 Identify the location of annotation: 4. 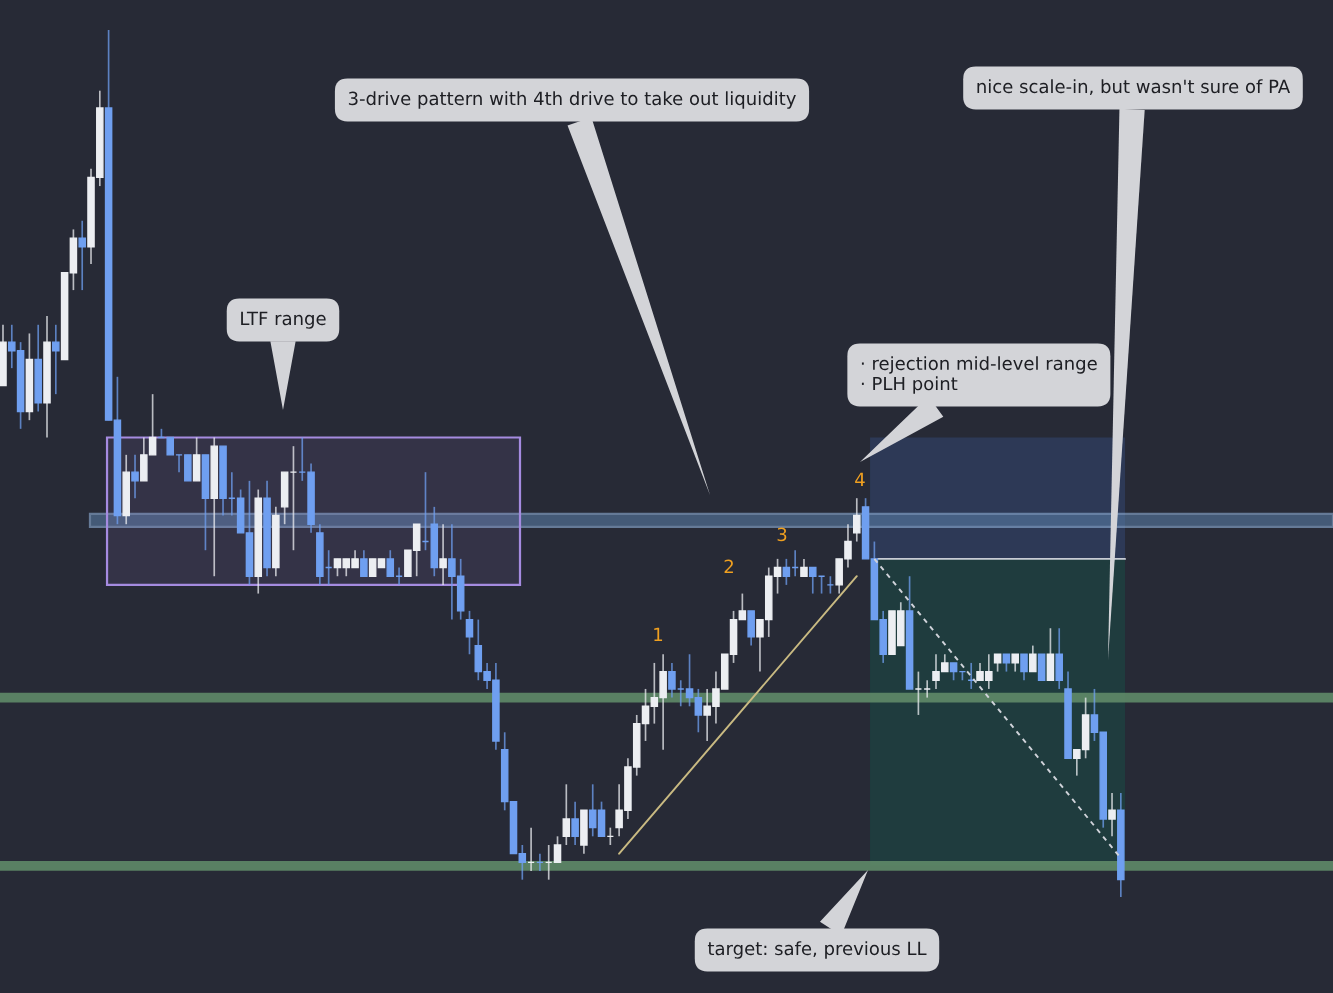
(860, 479).